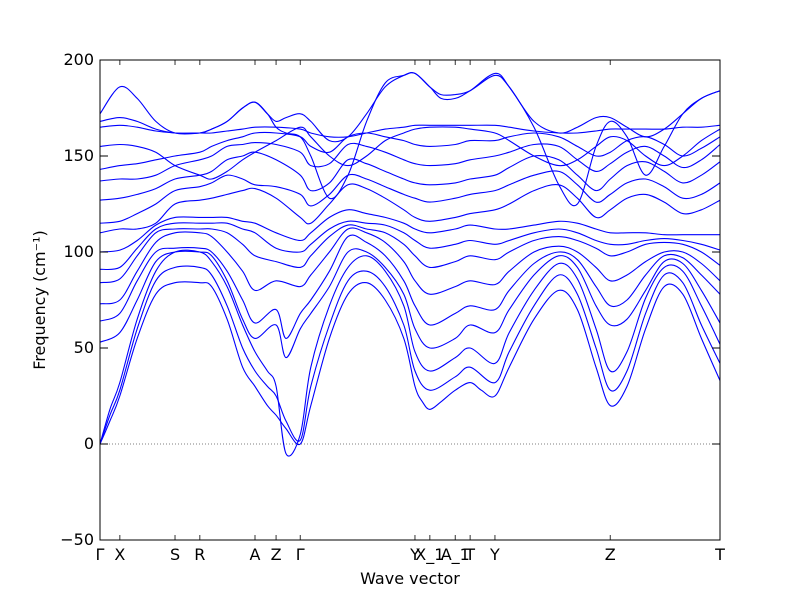  I want to click on y-tick-label: 50, so click(84, 347).